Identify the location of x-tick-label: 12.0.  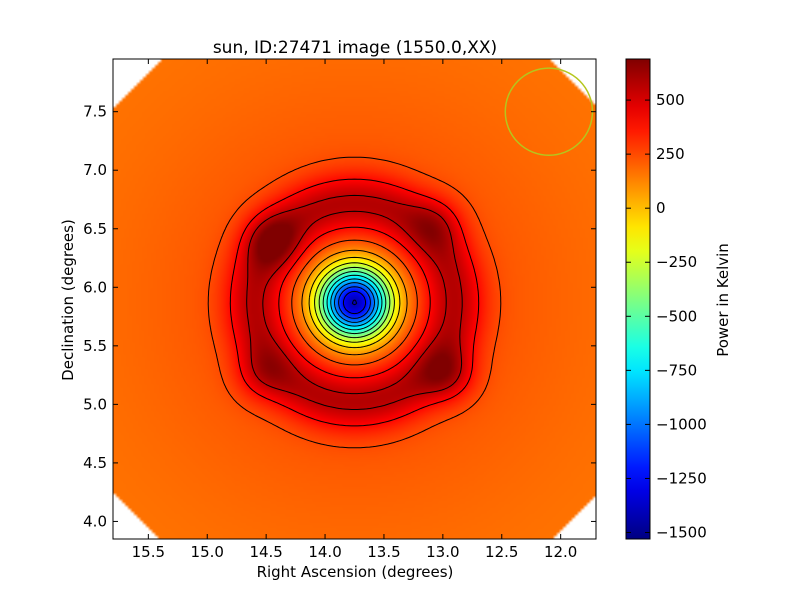
(560, 552).